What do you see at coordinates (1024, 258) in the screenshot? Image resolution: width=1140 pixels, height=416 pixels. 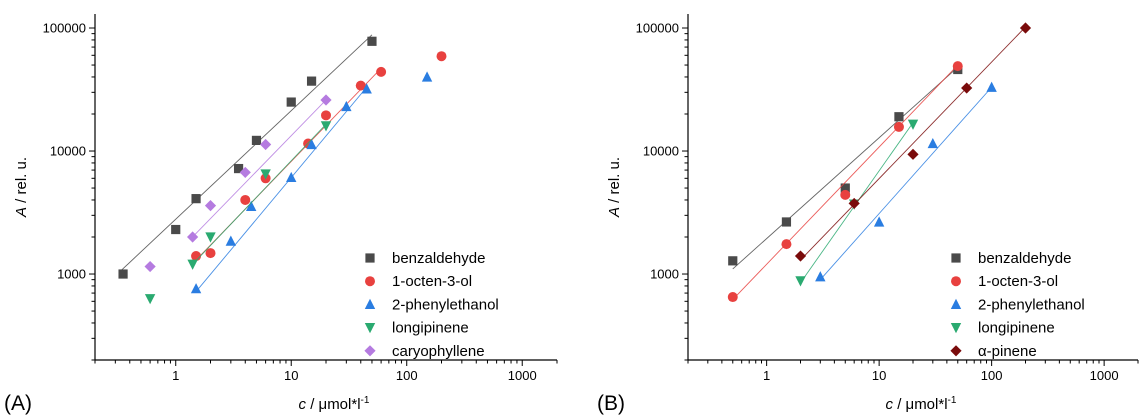 I see `legend-label: benzaldehyde` at bounding box center [1024, 258].